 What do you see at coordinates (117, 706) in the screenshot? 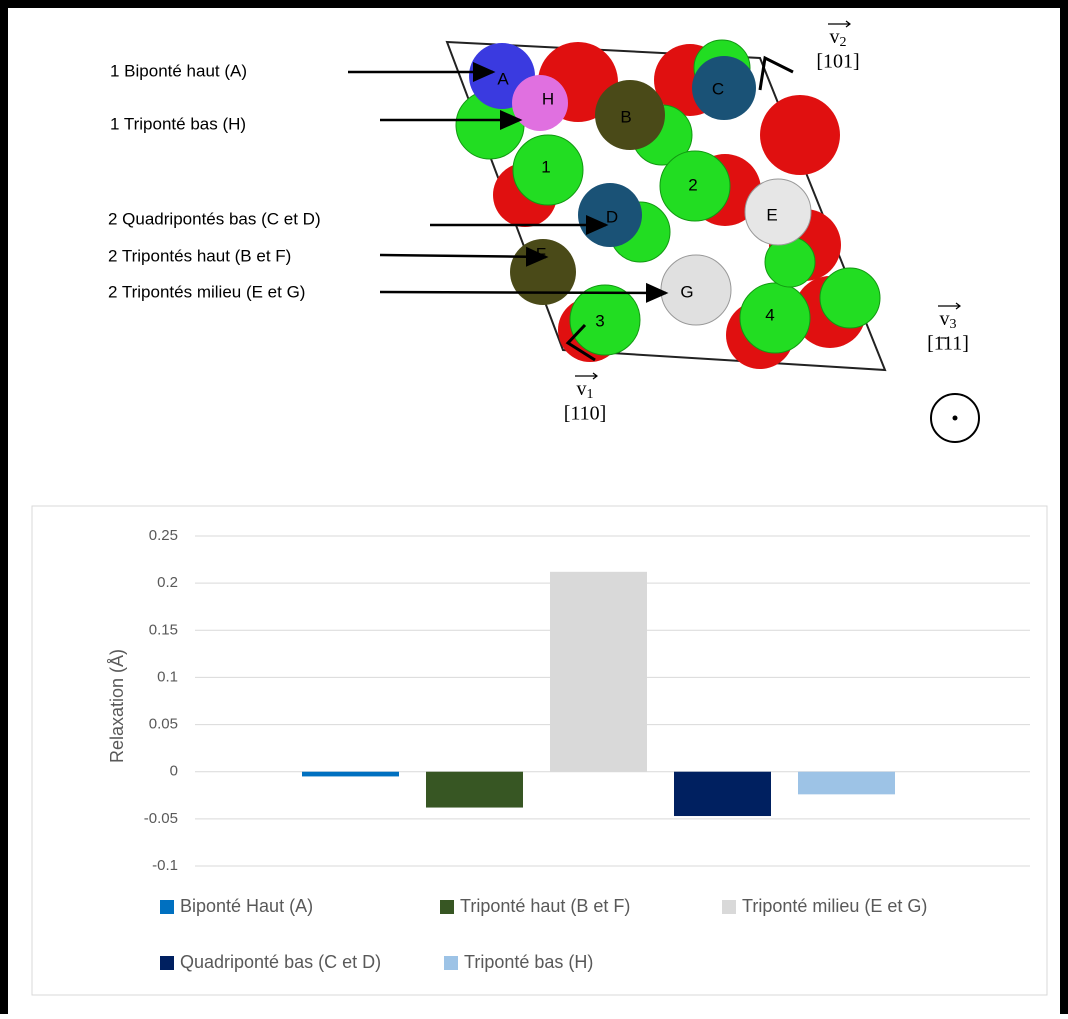
I see `y-axis-label: Relaxation (Å)` at bounding box center [117, 706].